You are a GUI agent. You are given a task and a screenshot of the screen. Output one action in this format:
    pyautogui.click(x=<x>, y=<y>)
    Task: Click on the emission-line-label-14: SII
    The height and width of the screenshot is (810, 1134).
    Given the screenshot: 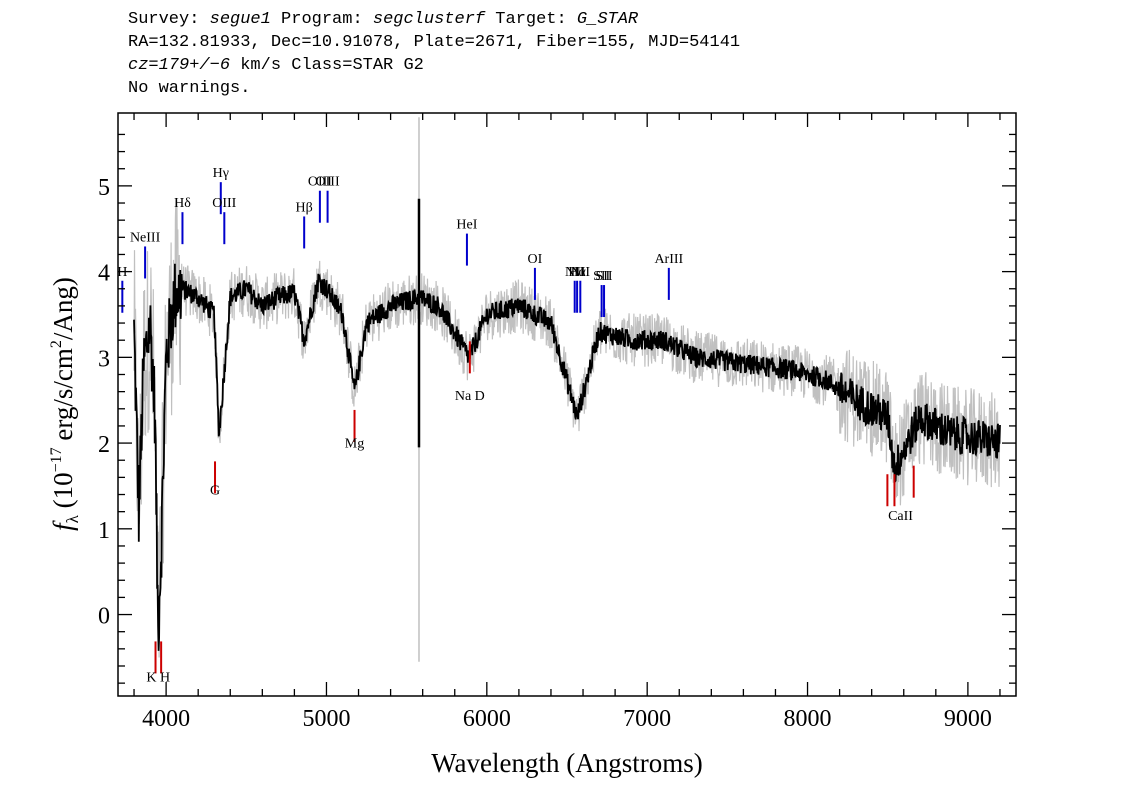 What is the action you would take?
    pyautogui.click(x=603, y=276)
    